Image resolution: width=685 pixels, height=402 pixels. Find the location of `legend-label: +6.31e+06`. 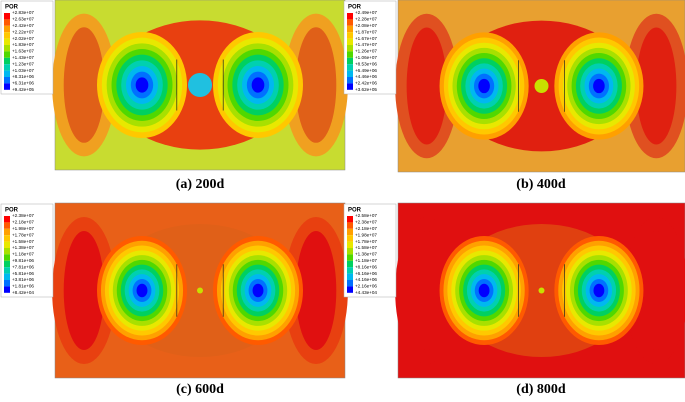

legend-label: +6.31e+06 is located at coordinates (23, 83).